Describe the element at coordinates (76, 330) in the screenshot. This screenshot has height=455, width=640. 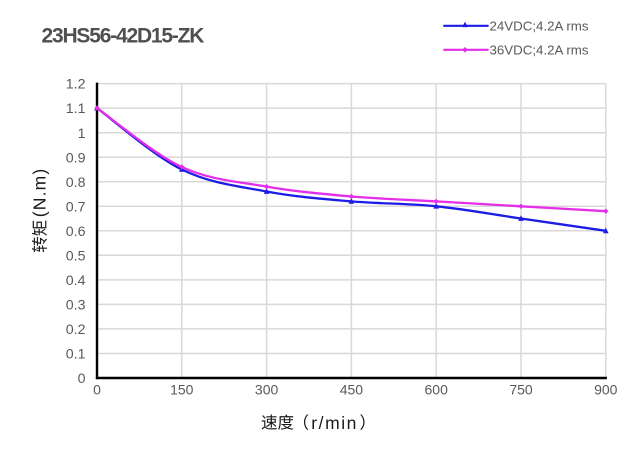
I see `svg-text: 0.2` at that location.